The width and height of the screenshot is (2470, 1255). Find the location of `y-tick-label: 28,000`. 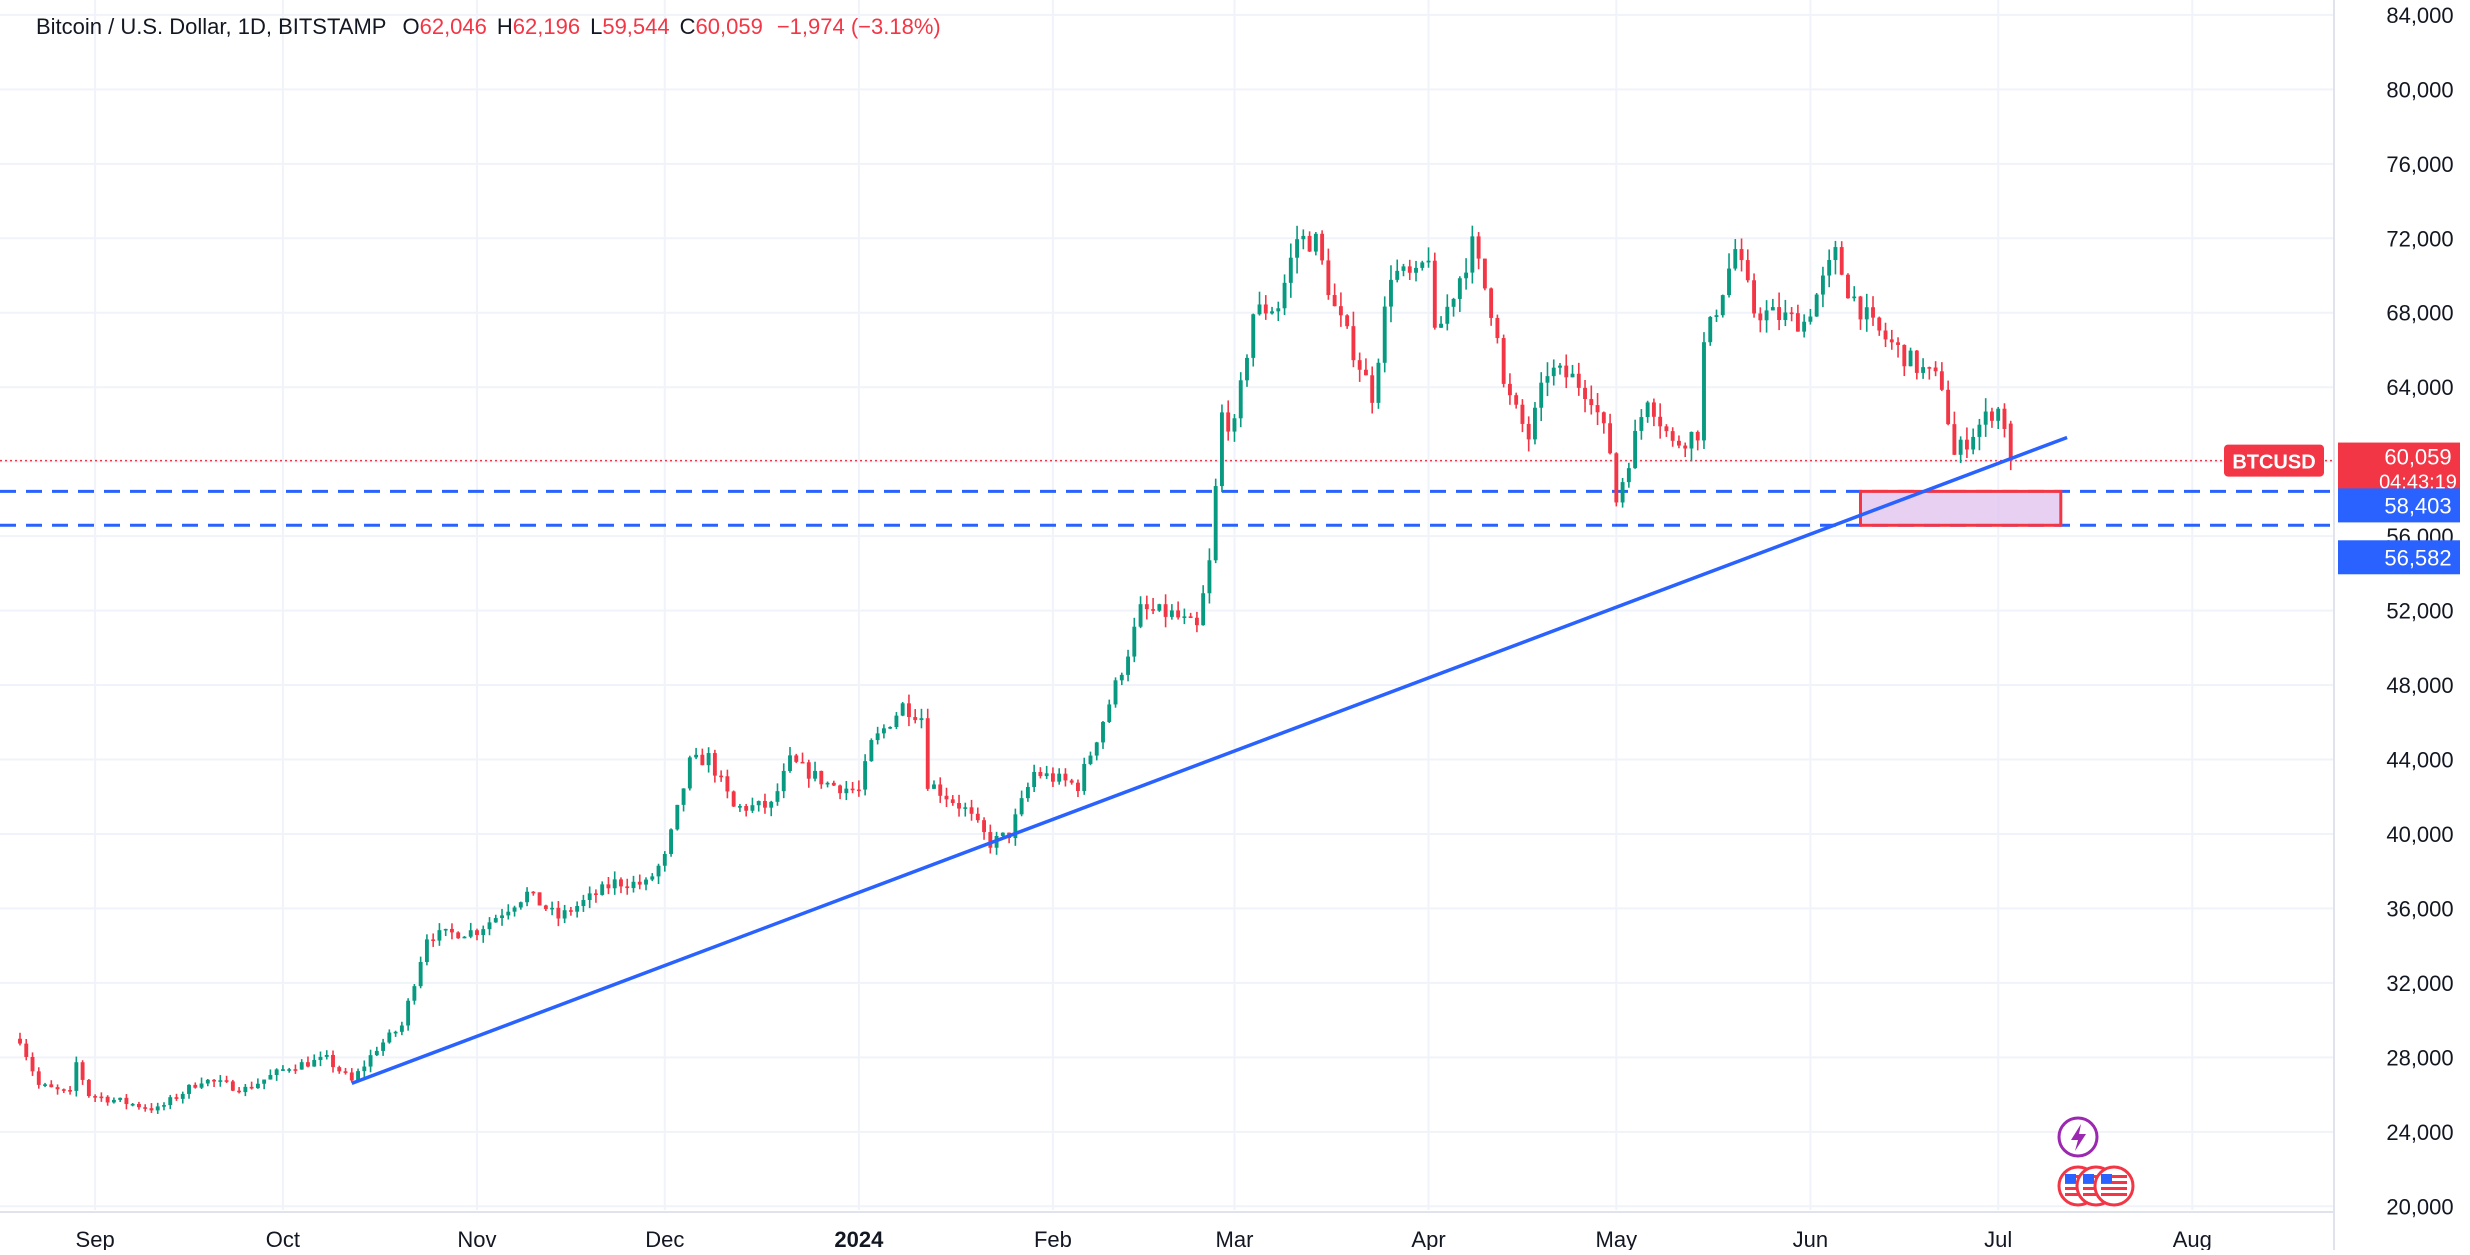

y-tick-label: 28,000 is located at coordinates (2419, 1057).